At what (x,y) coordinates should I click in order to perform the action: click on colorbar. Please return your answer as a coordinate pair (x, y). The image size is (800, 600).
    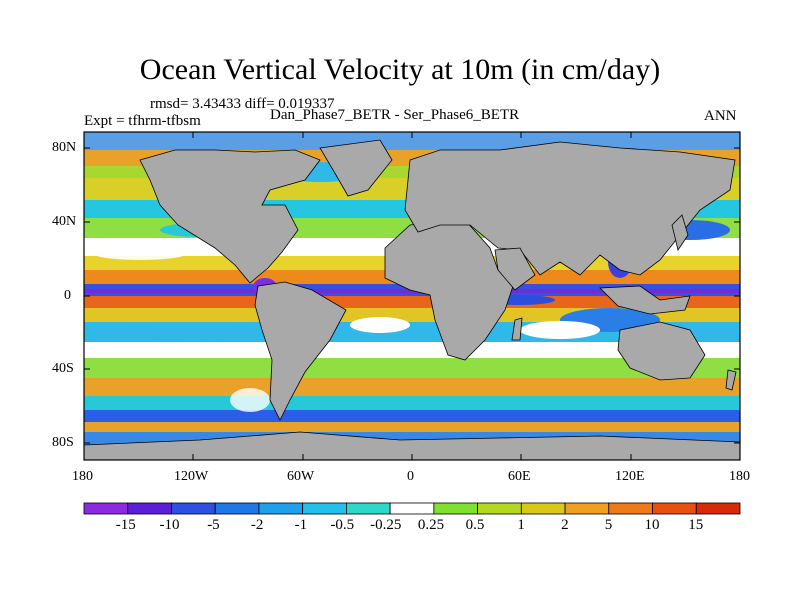
    Looking at the image, I should click on (412, 508).